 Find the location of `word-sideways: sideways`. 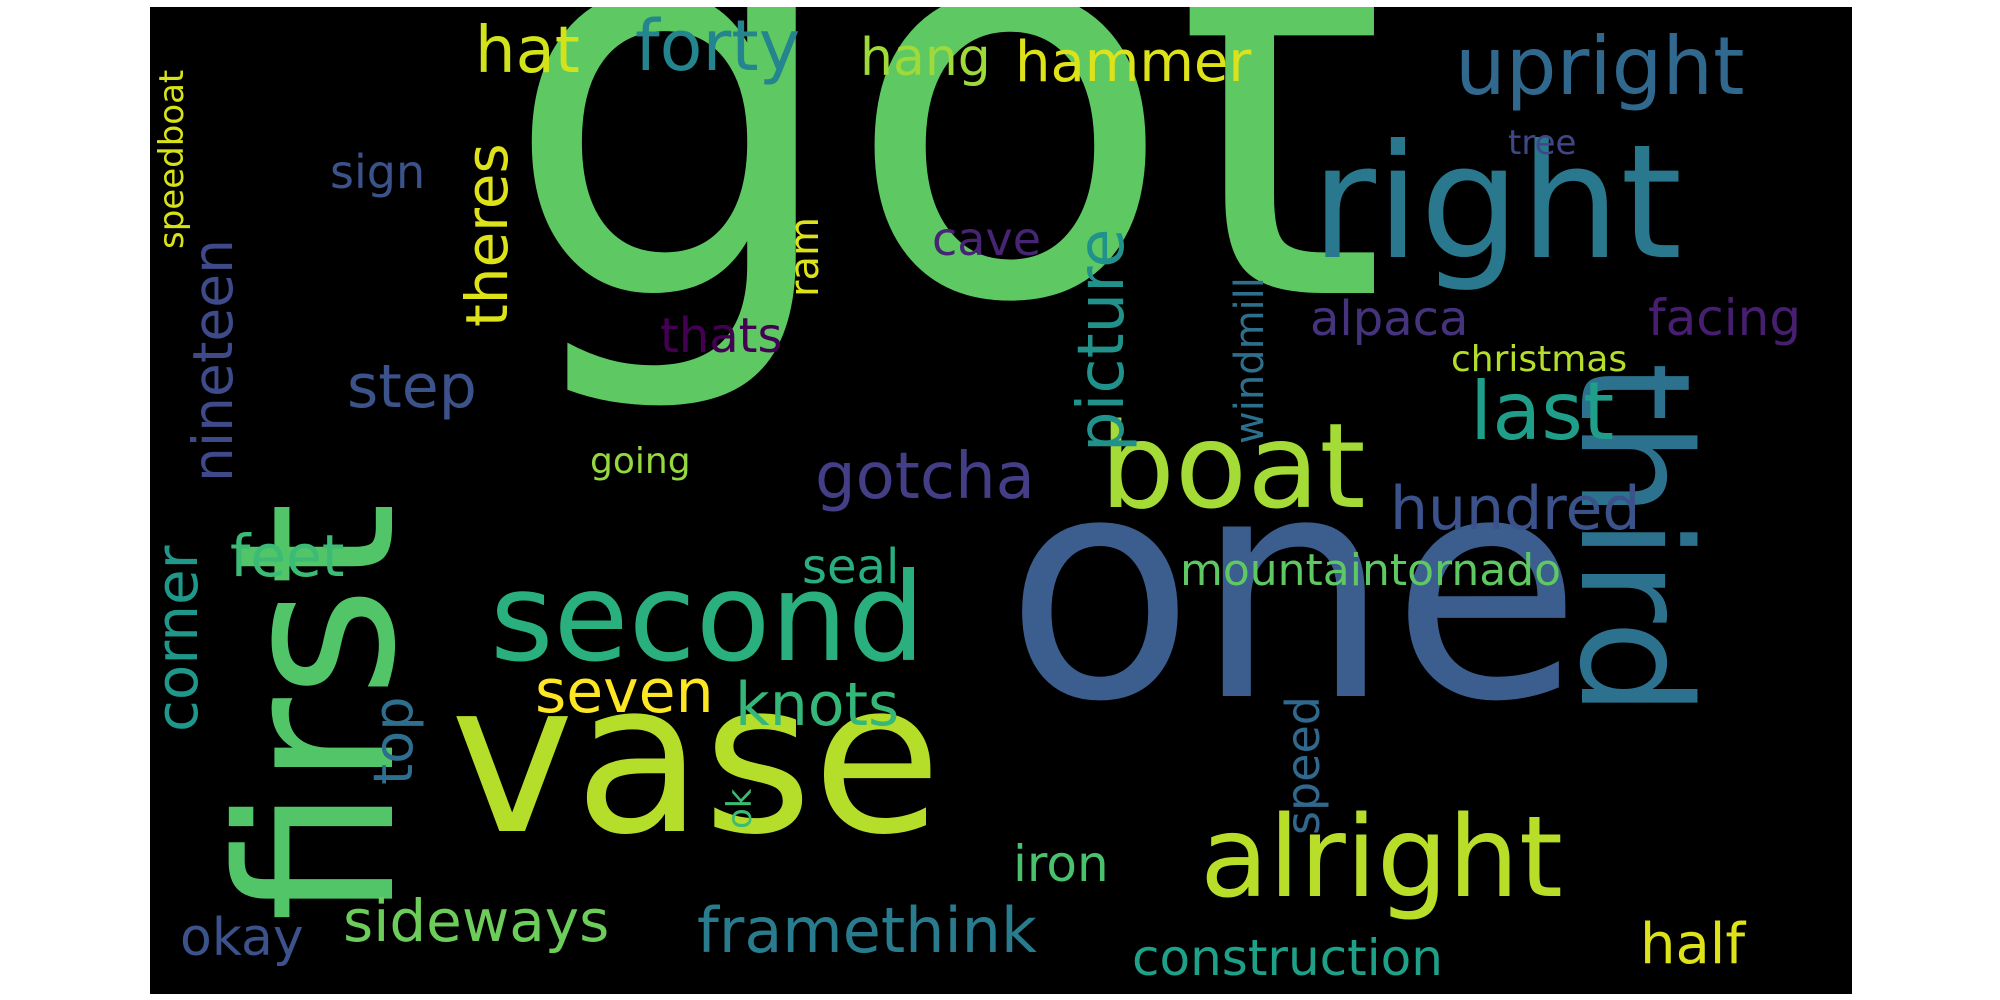

word-sideways: sideways is located at coordinates (476, 921).